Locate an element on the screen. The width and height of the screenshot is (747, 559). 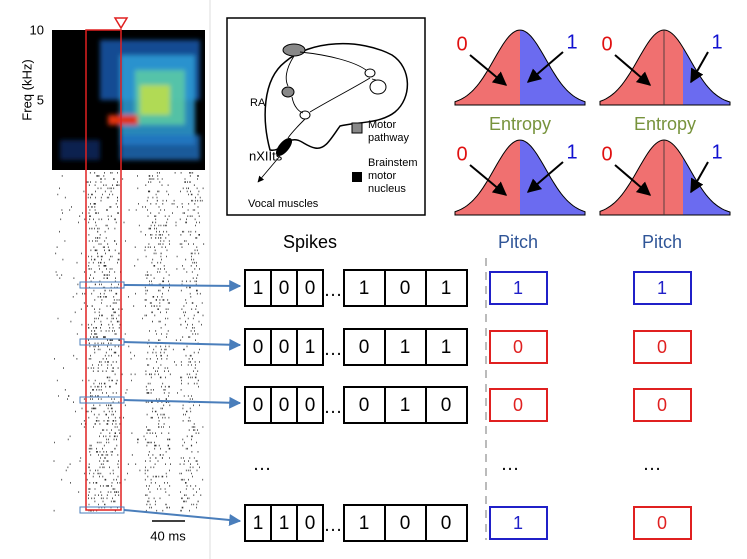
y-tick: 5 is located at coordinates (40, 99).